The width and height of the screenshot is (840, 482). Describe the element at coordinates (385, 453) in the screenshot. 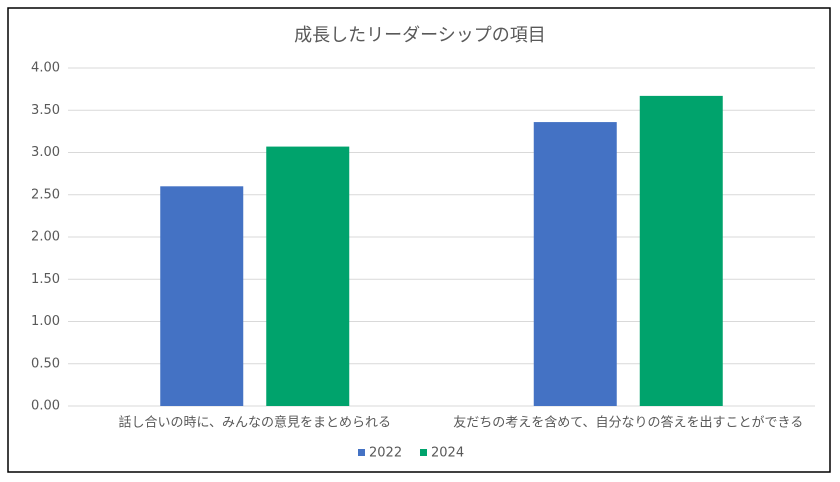

I see `legend-label: 2022` at that location.